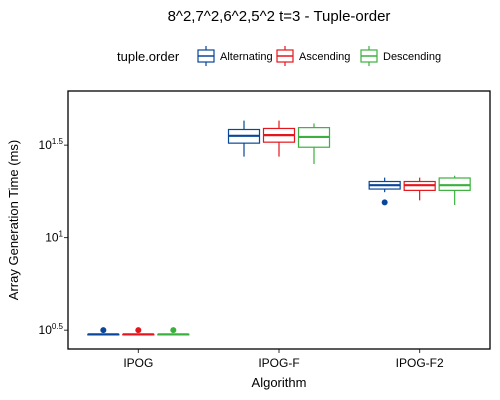 The width and height of the screenshot is (500, 400). I want to click on box-ipog-f-descending, so click(314, 143).